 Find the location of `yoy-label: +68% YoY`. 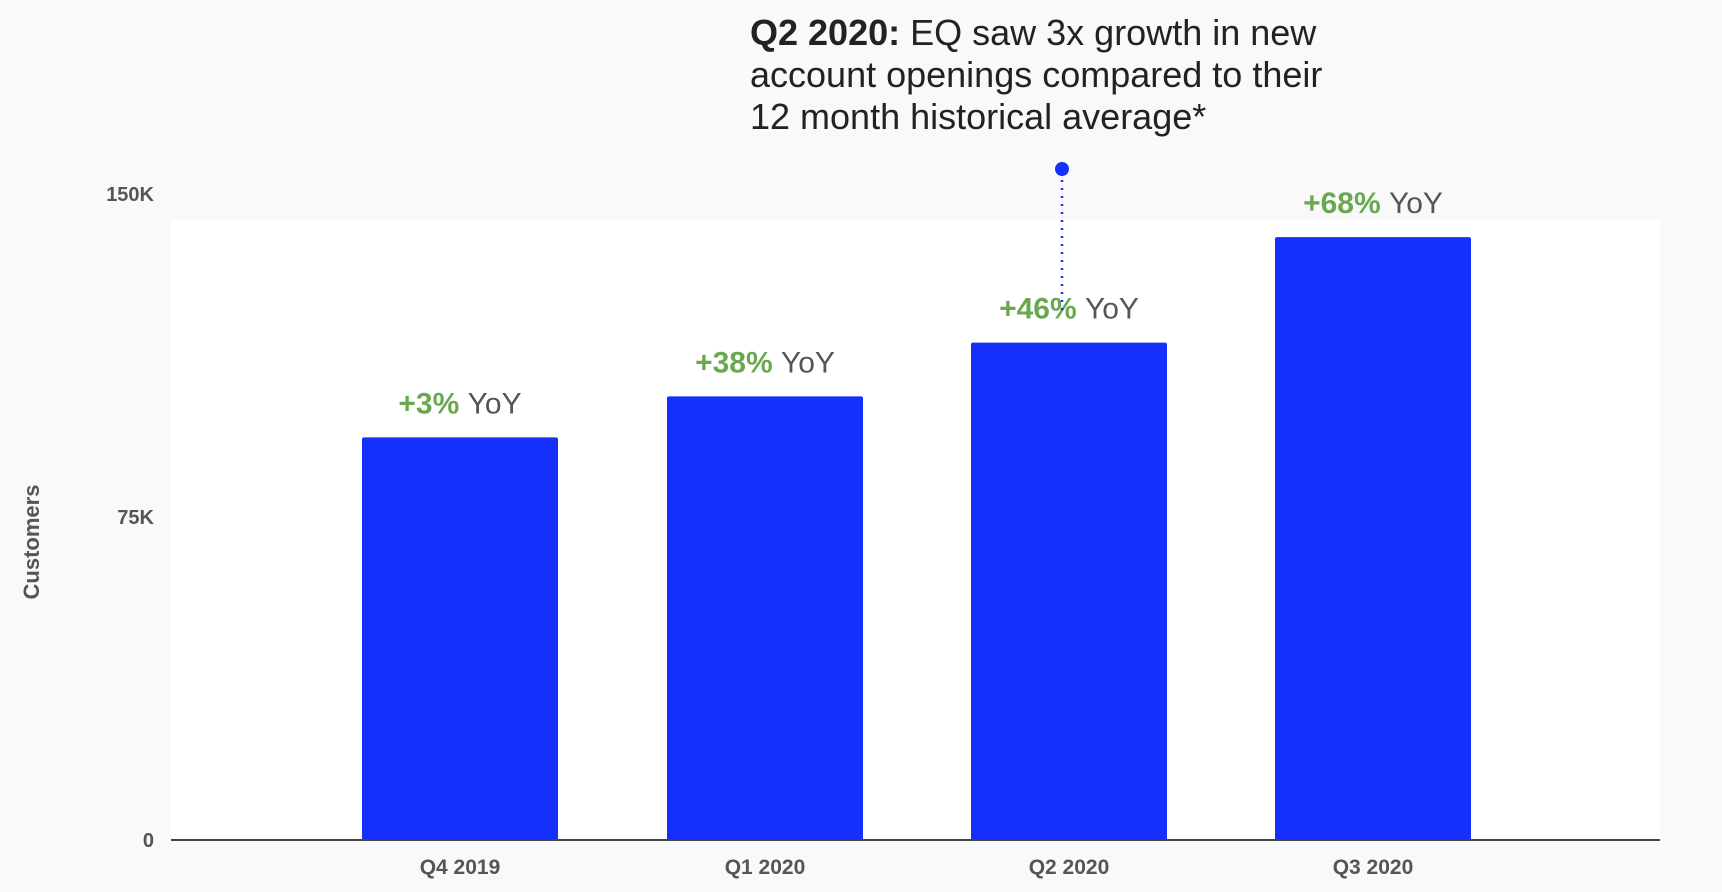

yoy-label: +68% YoY is located at coordinates (1373, 203).